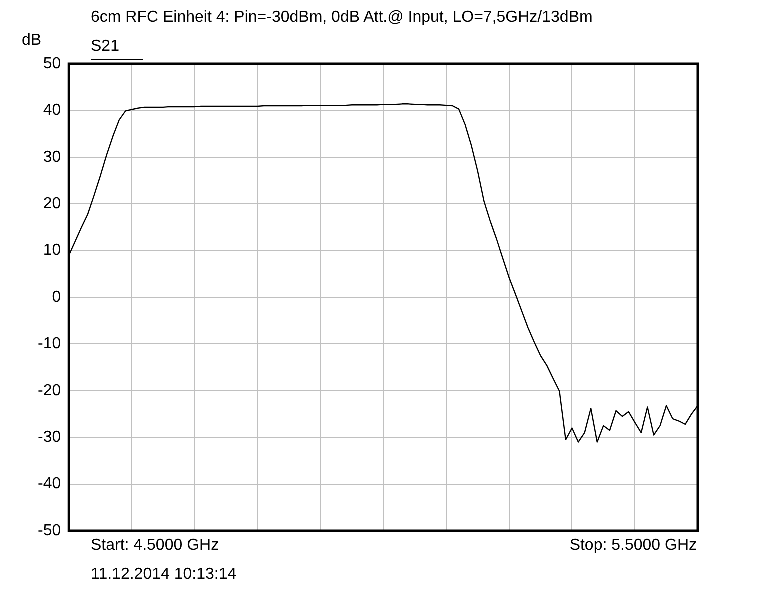 This screenshot has width=780, height=601. I want to click on y-tick-label: -20, so click(50, 391).